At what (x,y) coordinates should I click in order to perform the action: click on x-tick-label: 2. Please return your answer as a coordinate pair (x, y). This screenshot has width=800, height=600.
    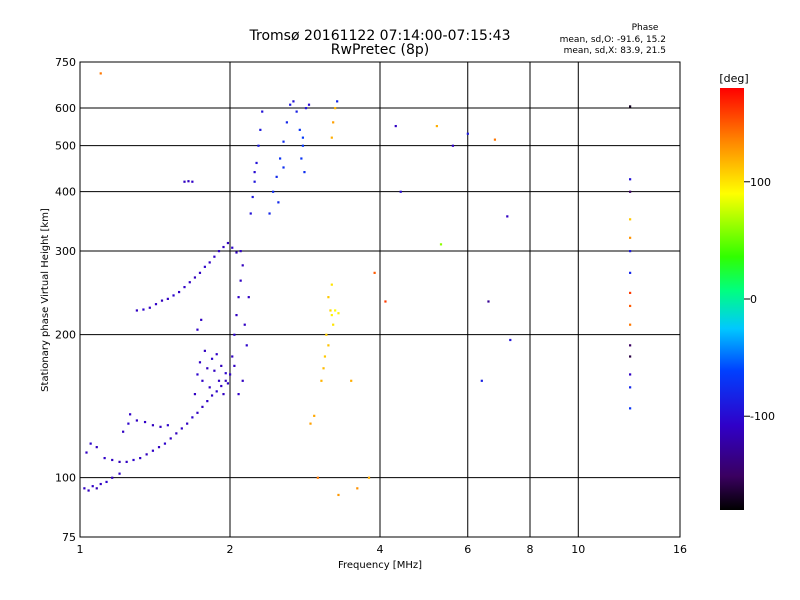
    Looking at the image, I should click on (230, 549).